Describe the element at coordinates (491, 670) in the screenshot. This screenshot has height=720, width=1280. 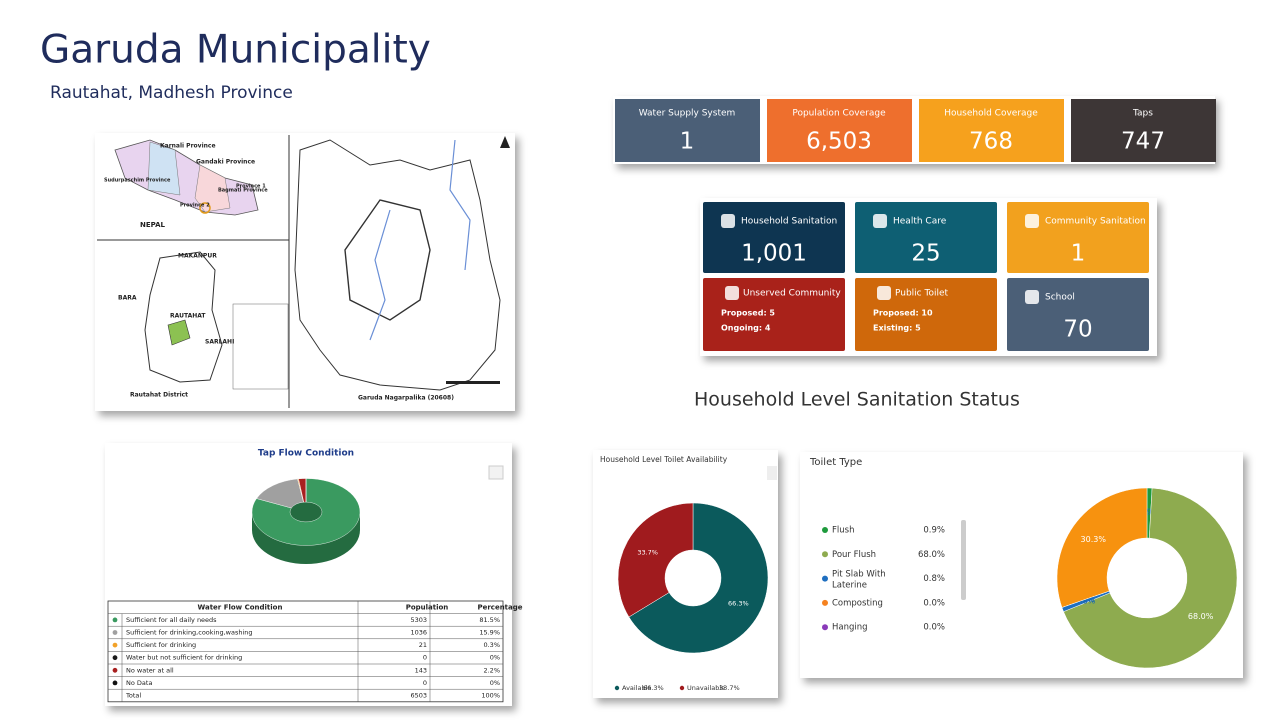
I see `table-cell: 2.2%` at that location.